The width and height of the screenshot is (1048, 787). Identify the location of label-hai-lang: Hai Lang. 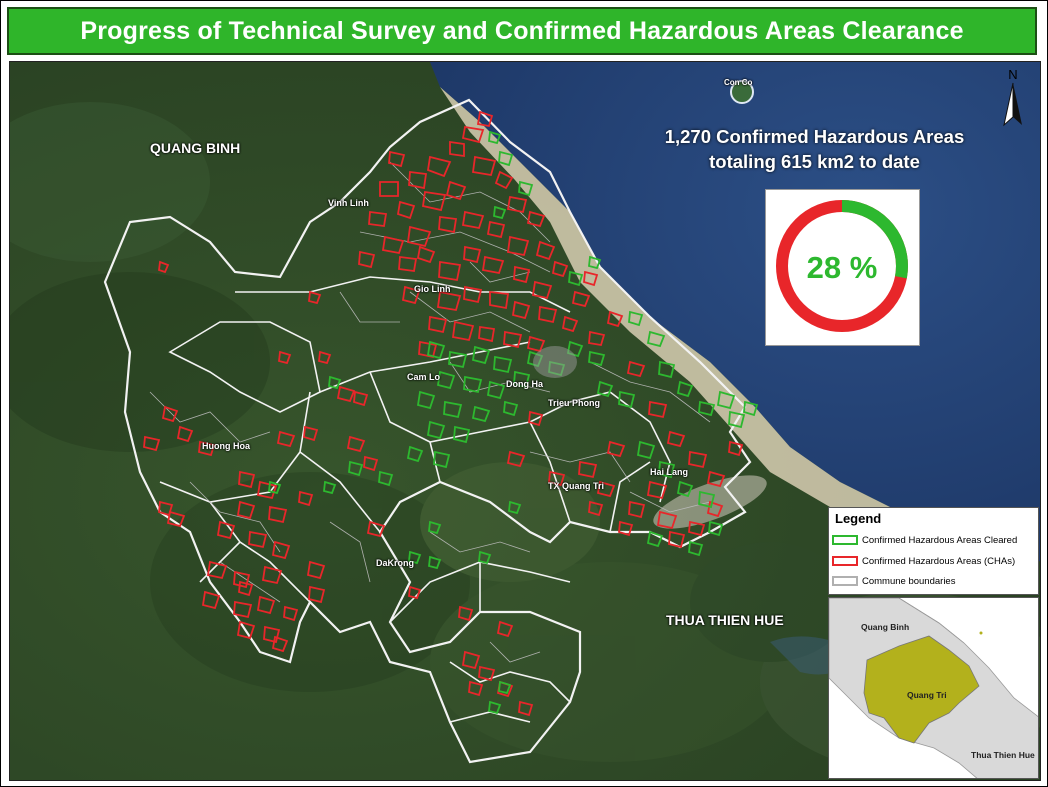
(669, 472).